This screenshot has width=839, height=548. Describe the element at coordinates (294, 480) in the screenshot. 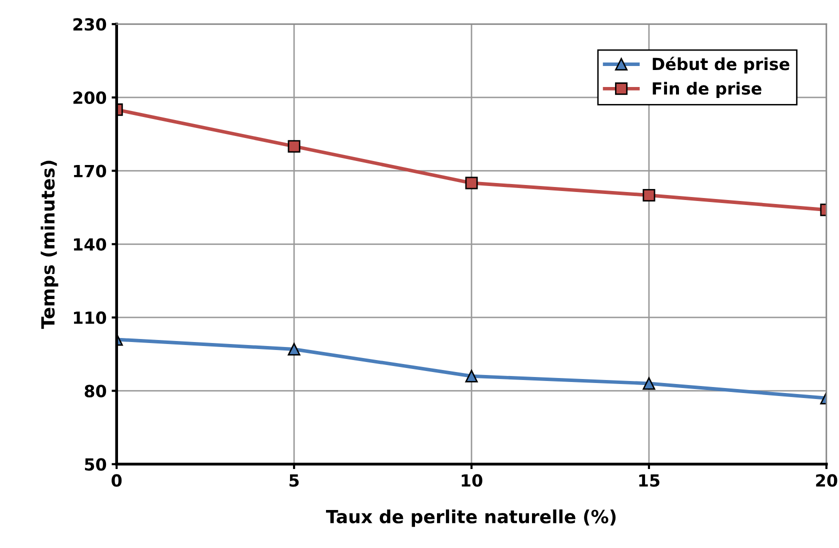

I see `x-tick-label: 5` at that location.